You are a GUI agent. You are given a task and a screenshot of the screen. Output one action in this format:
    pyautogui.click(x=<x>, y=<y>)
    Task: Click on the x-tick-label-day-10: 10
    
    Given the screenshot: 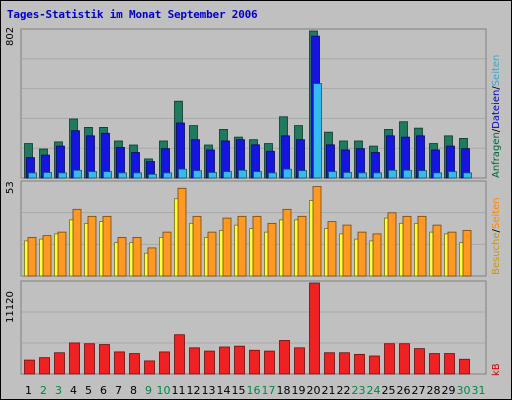 What is the action you would take?
    pyautogui.click(x=164, y=390)
    